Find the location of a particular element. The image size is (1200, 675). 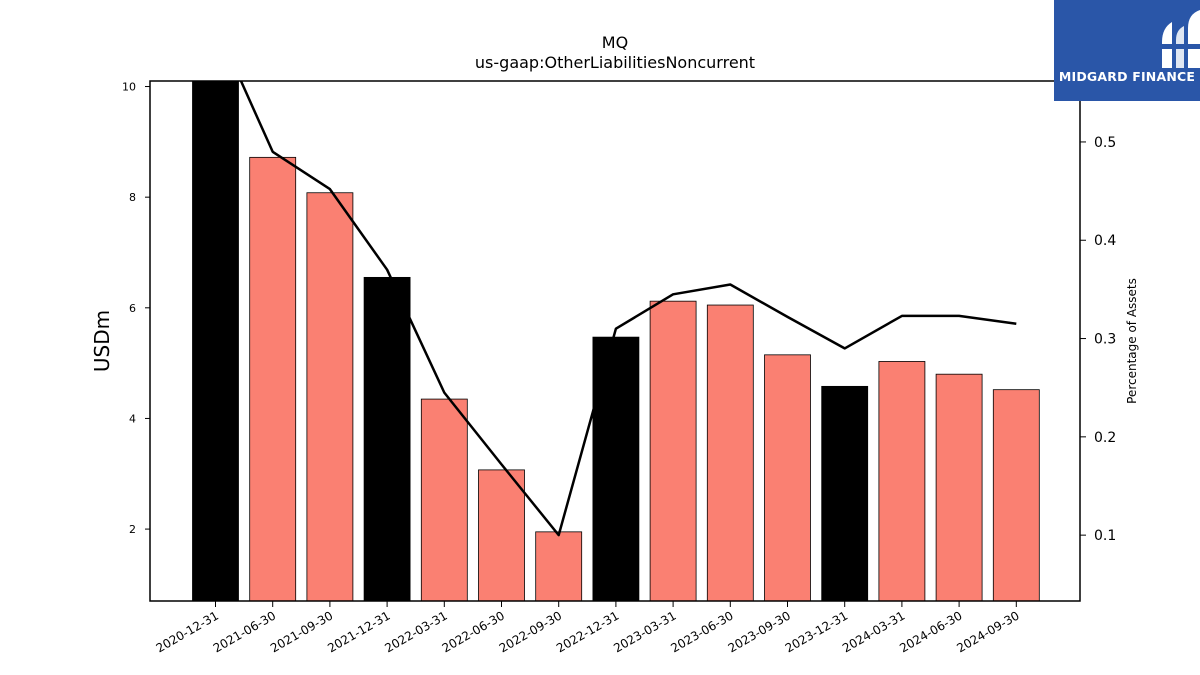

y2-tick-label: 0.5 is located at coordinates (1105, 143).